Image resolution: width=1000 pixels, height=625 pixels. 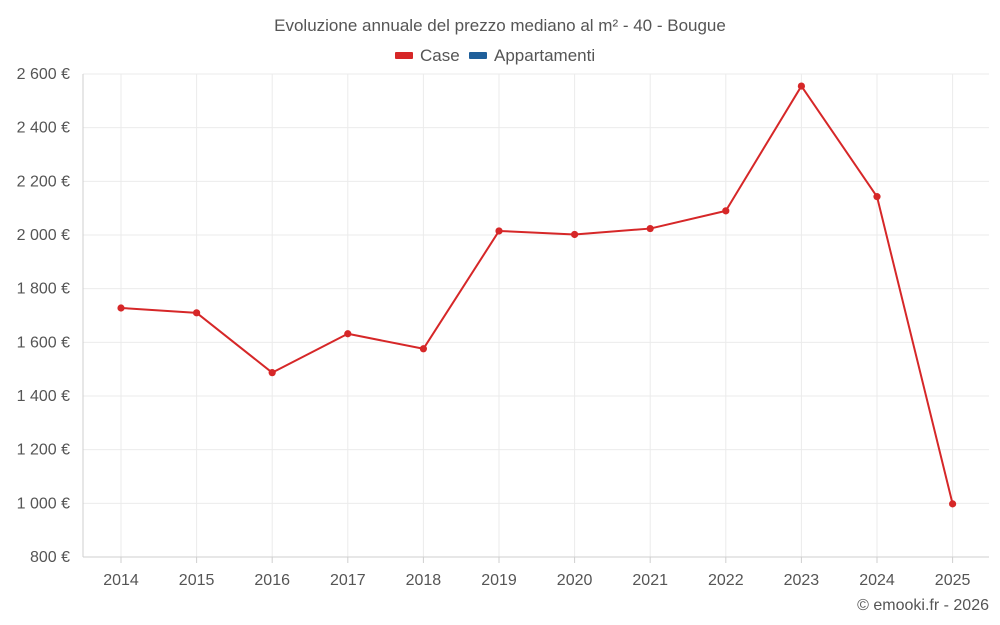 What do you see at coordinates (43, 450) in the screenshot?
I see `y-tick-label: 1 200 €` at bounding box center [43, 450].